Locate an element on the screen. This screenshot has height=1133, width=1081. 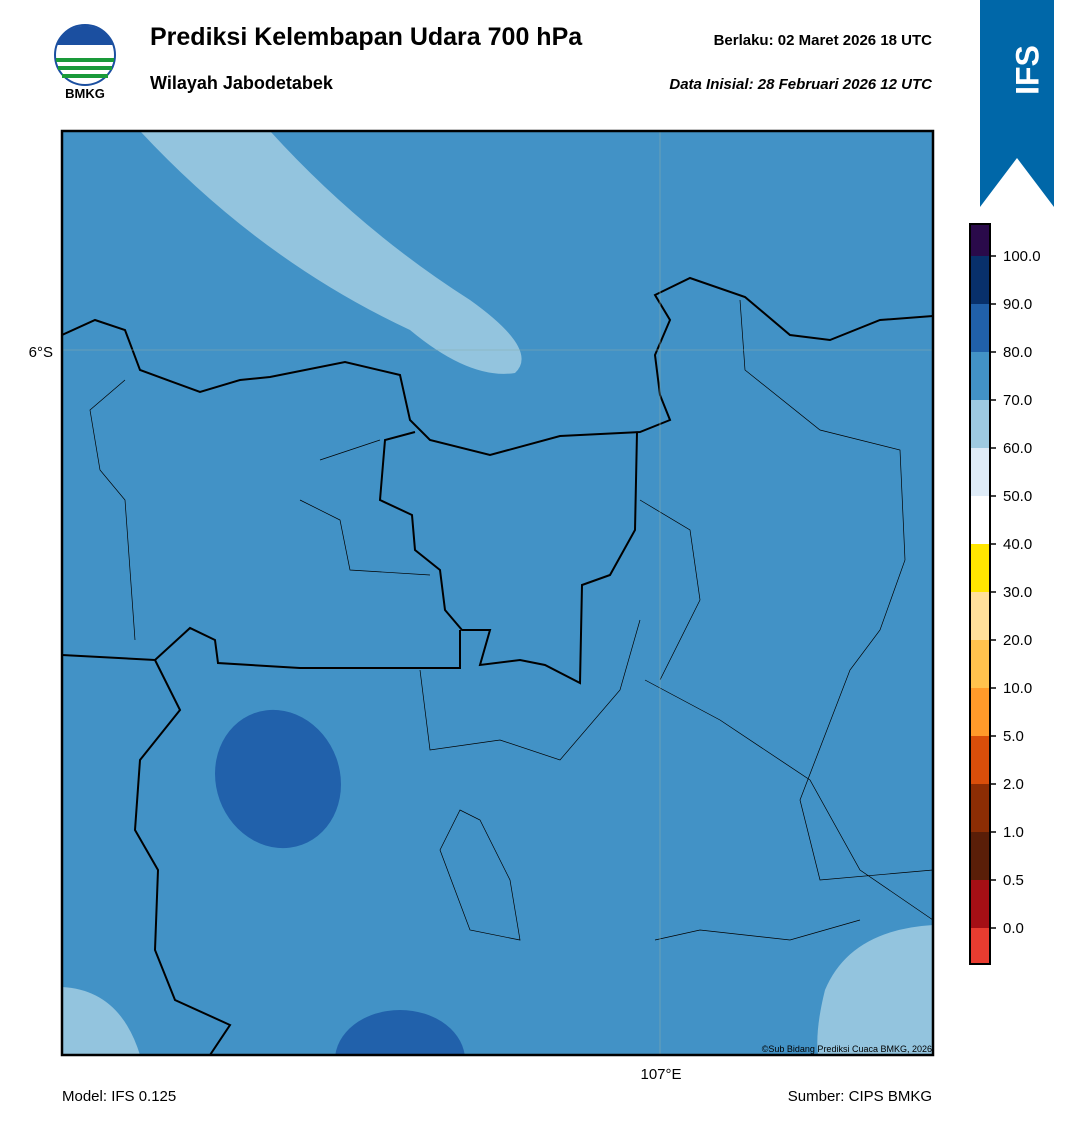
colorbar-label: 0.5 is located at coordinates (1013, 880).